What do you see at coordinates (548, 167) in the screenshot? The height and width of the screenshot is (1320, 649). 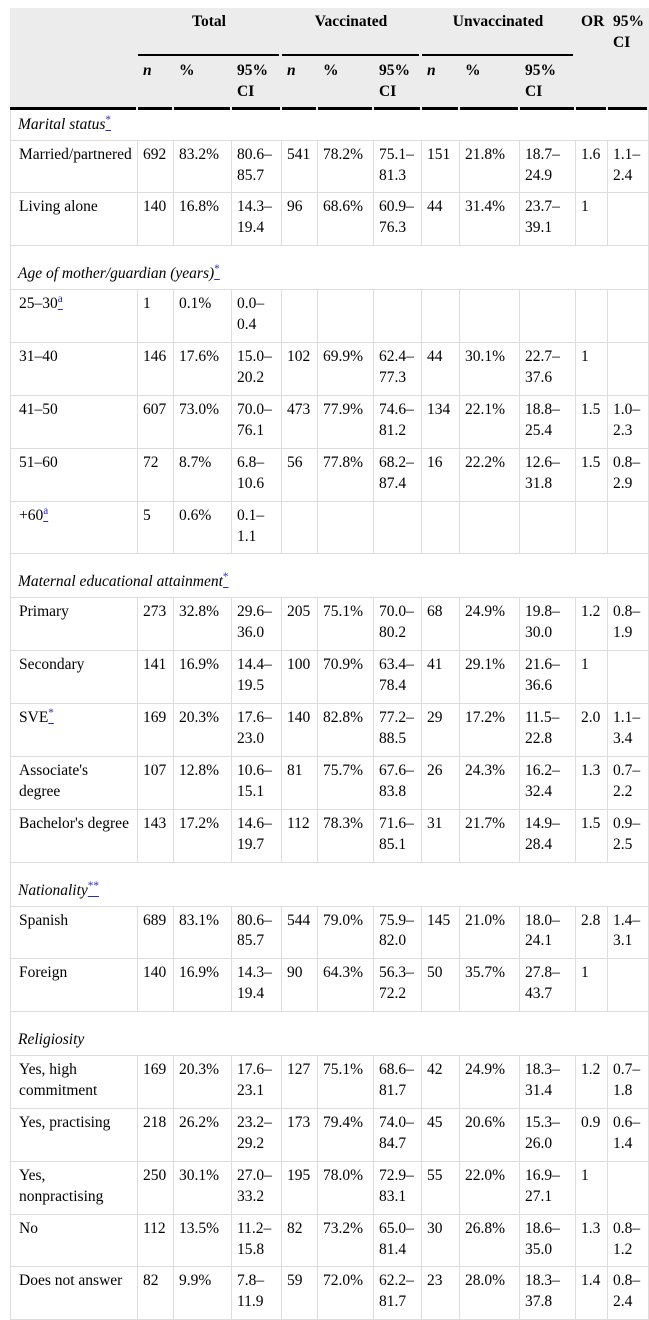 I see `cell-unvacc-ci: 18.7–24.9` at bounding box center [548, 167].